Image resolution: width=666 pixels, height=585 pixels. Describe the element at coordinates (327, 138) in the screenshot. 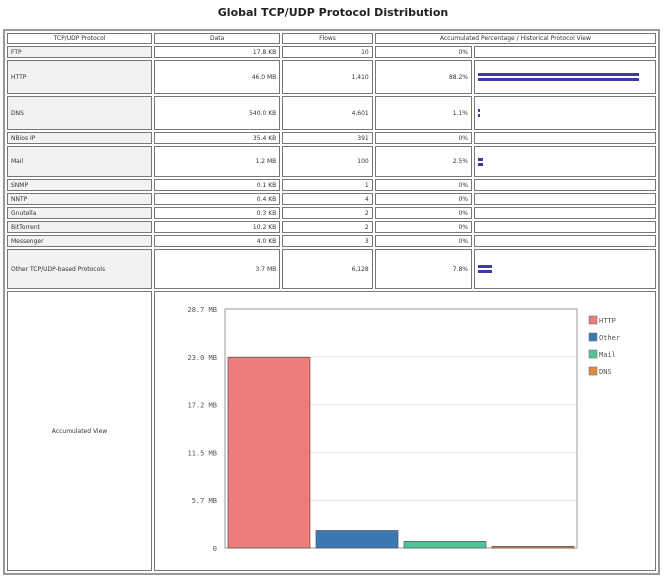

I see `flows-value: 391` at that location.